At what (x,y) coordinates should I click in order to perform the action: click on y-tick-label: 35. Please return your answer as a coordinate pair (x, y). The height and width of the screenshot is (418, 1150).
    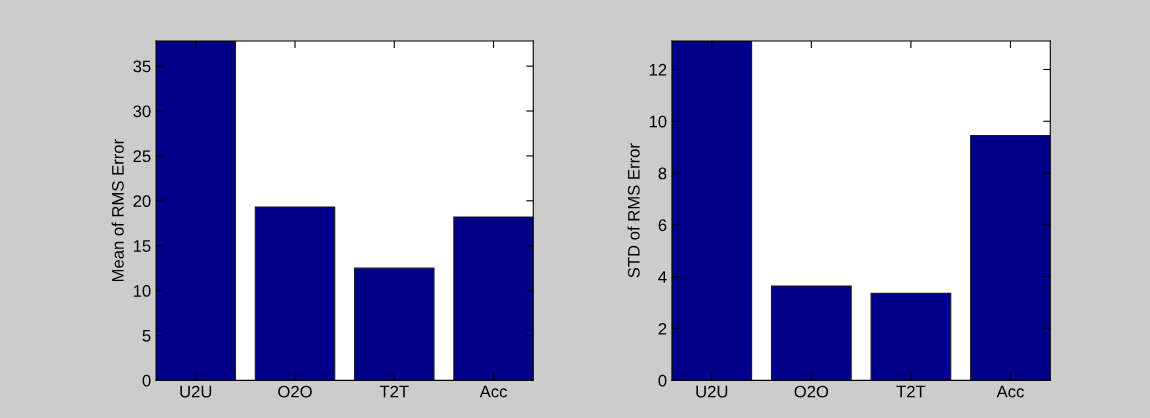
    Looking at the image, I should click on (142, 66).